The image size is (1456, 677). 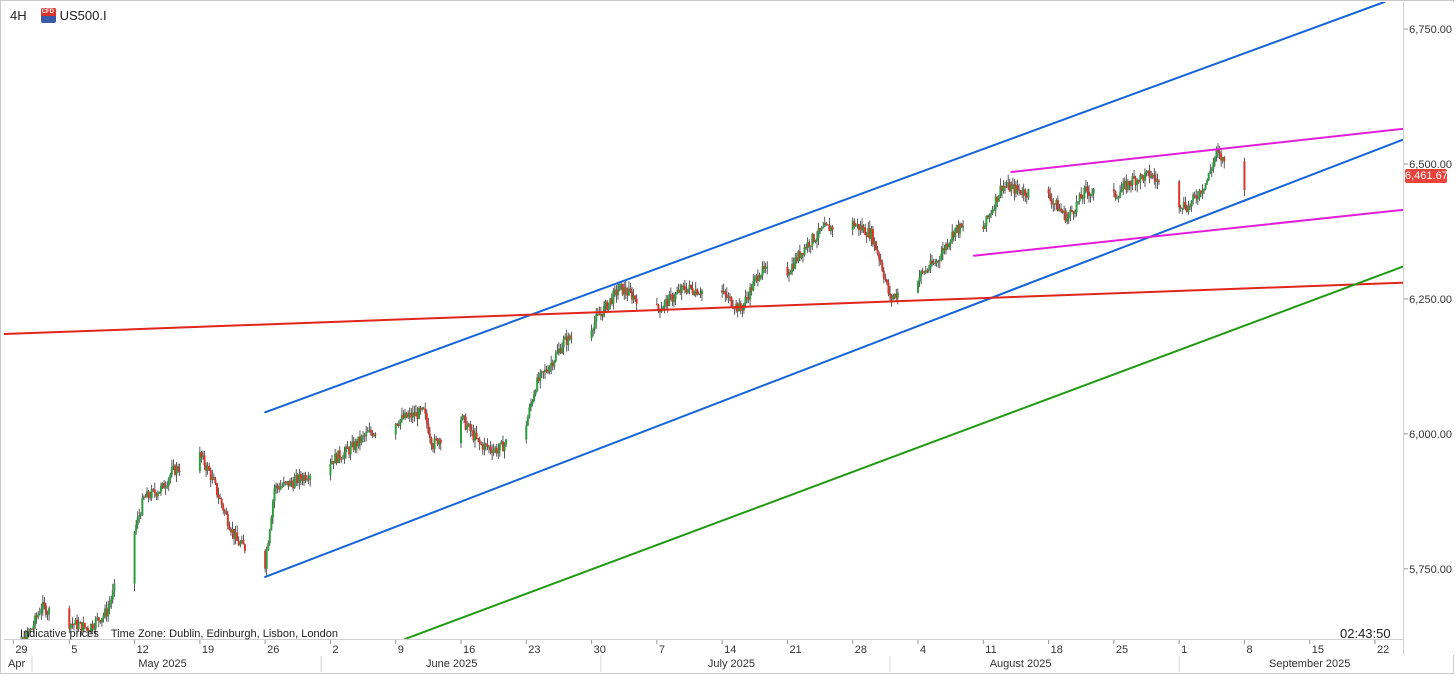 I want to click on day-tick-label: 23, so click(x=534, y=650).